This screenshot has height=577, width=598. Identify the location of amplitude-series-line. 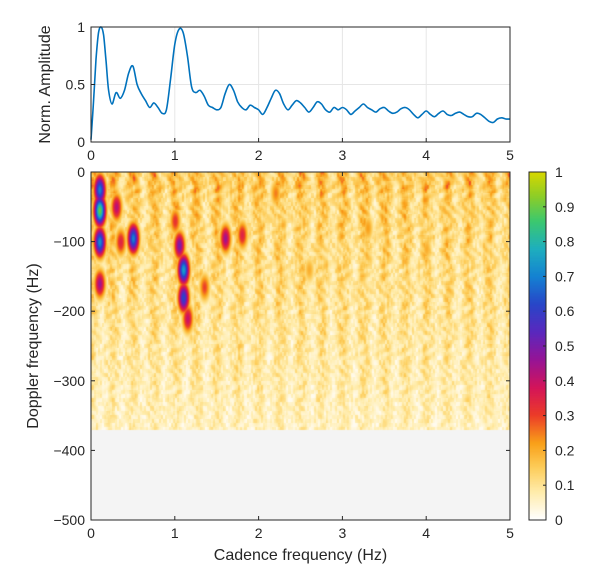
(300, 83).